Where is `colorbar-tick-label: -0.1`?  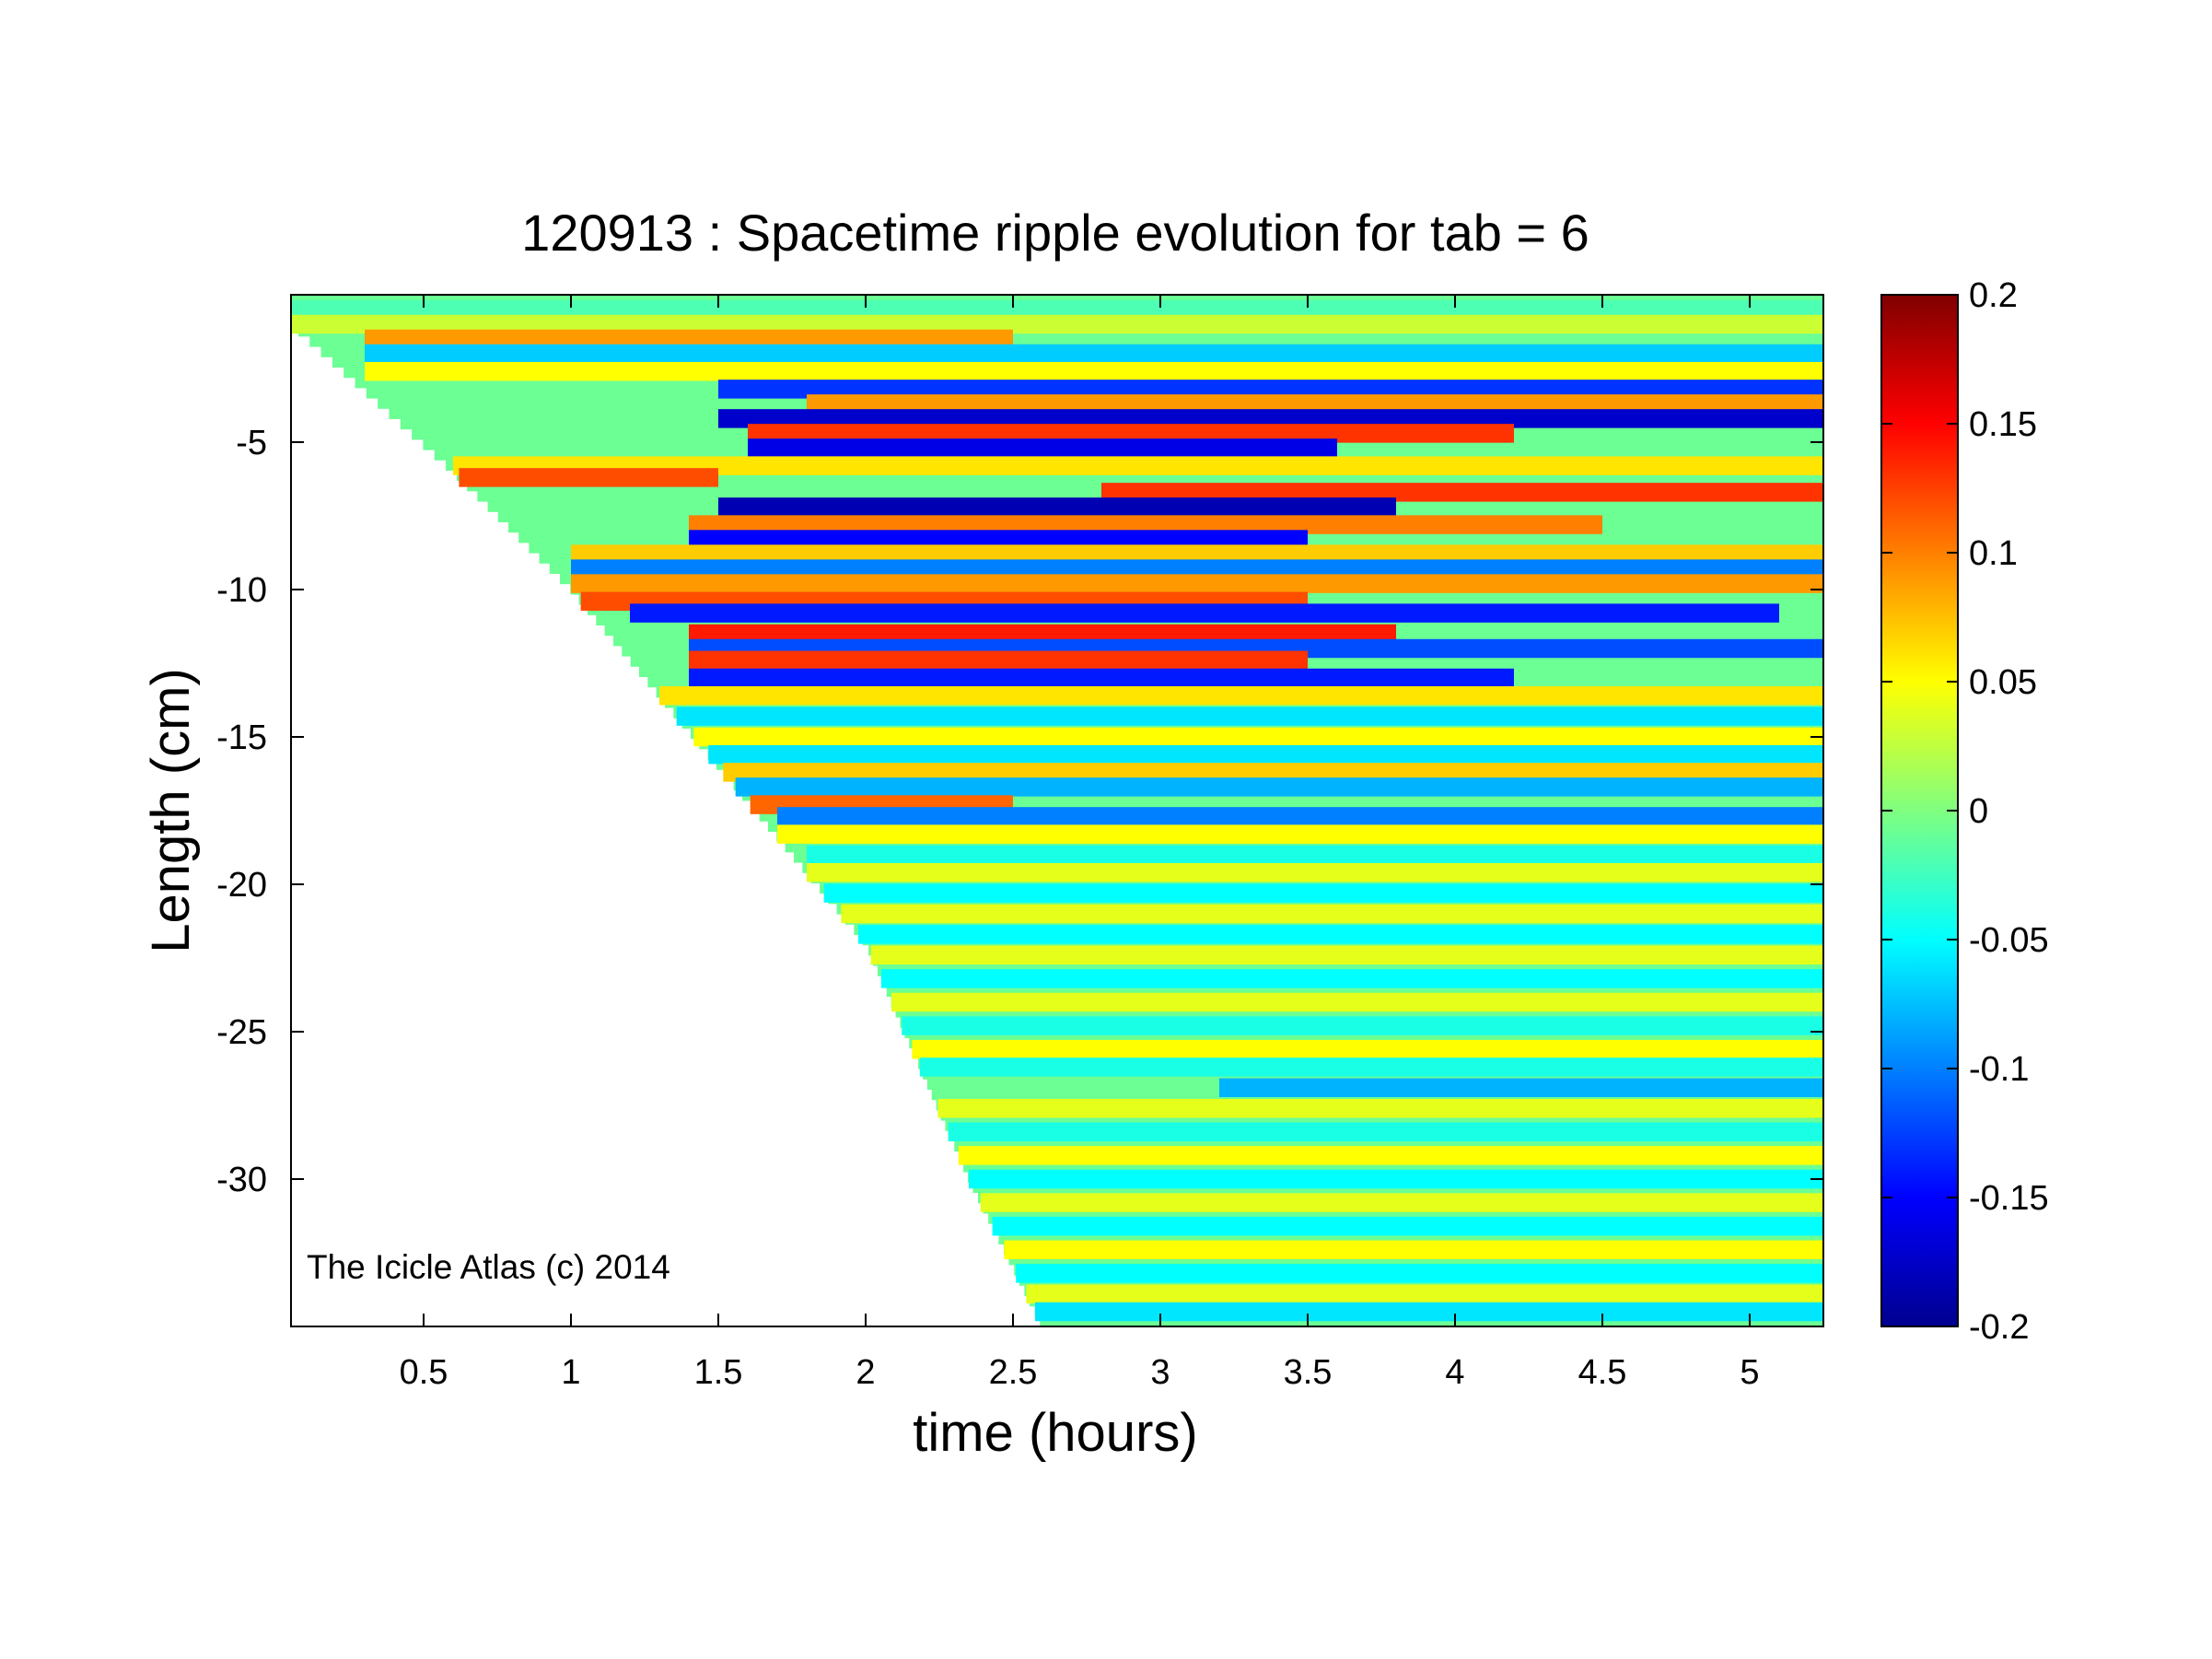 colorbar-tick-label: -0.1 is located at coordinates (1999, 1069).